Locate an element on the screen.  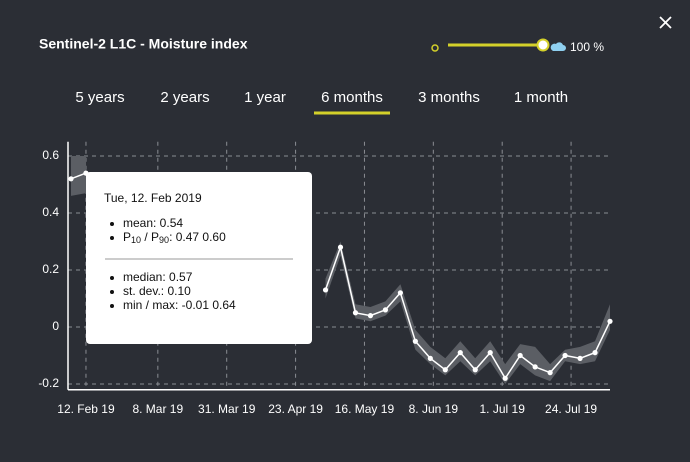
tab: 3 months is located at coordinates (449, 97).